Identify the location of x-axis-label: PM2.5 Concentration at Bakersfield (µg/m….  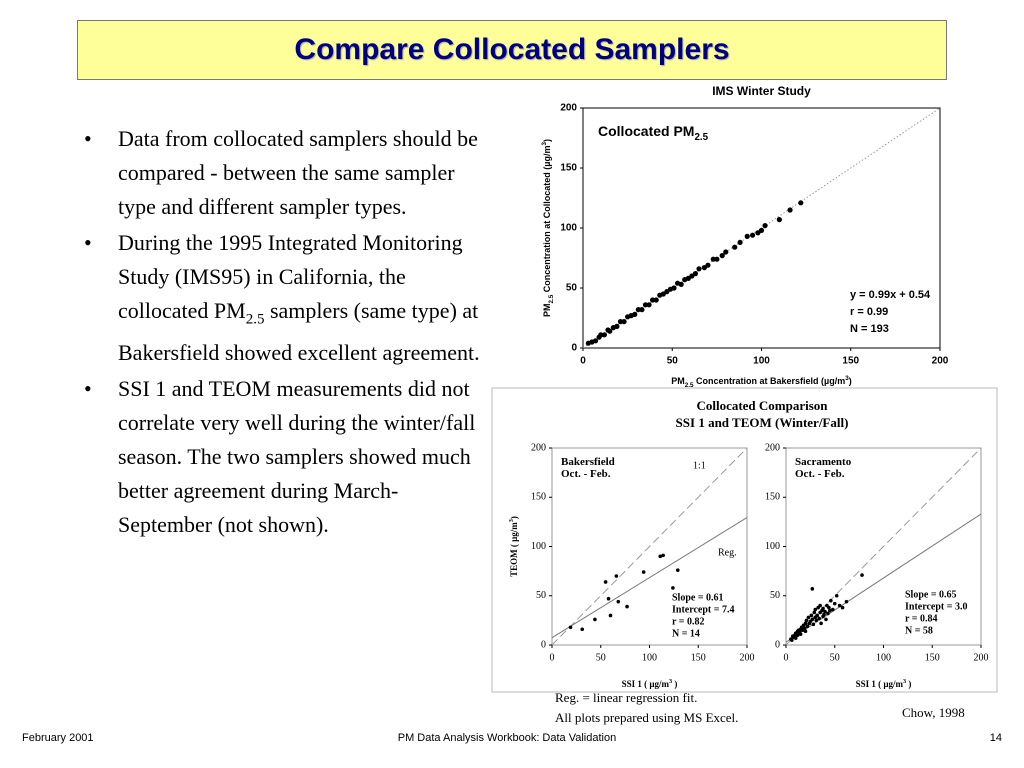
(761, 382).